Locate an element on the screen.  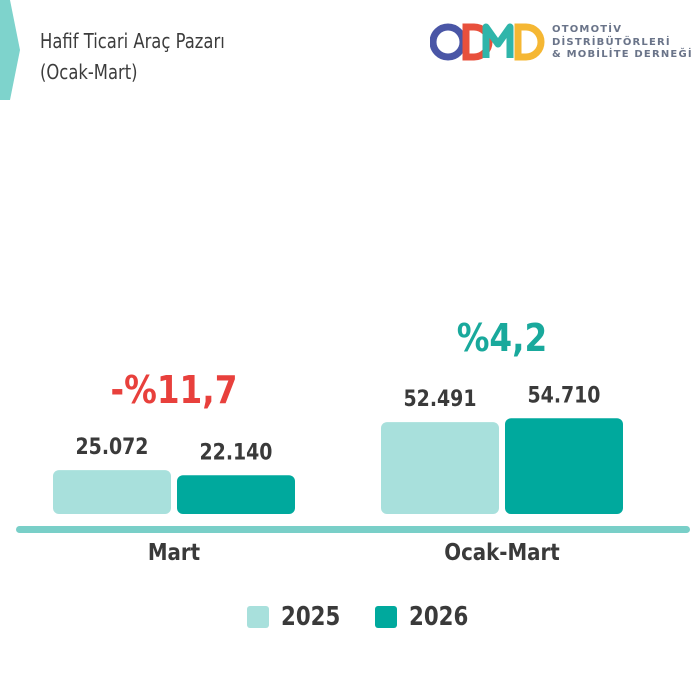
legend-label-2026: 2026 is located at coordinates (439, 617).